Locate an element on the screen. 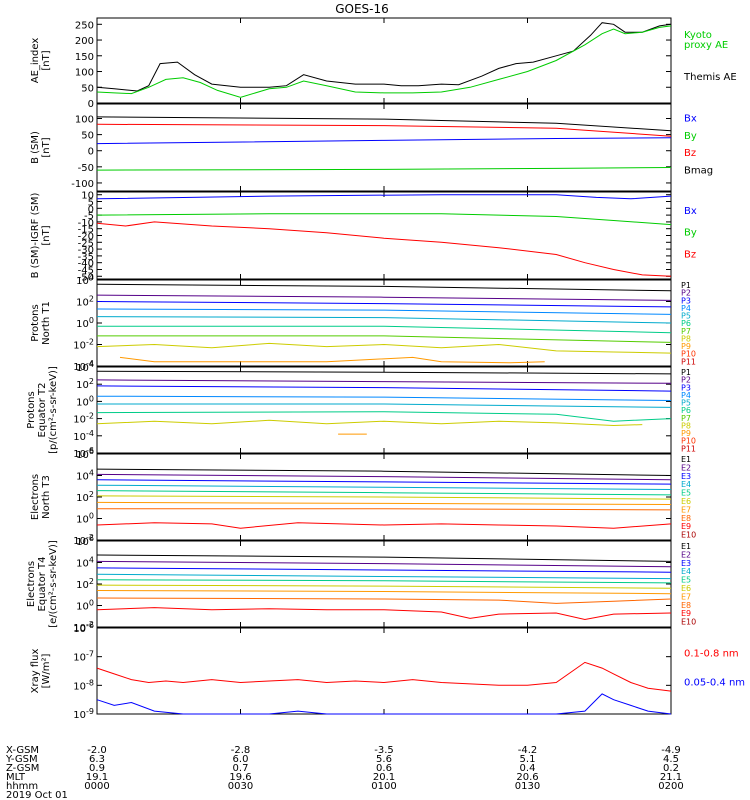 Image resolution: width=750 pixels, height=800 pixels. legend-entry: E3 is located at coordinates (686, 476).